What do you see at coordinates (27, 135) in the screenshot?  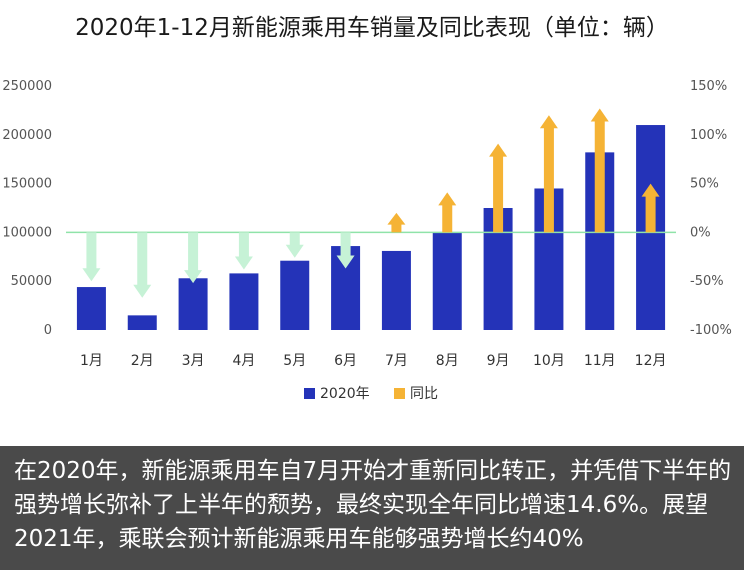 I see `y-left-tick-label: 200000` at bounding box center [27, 135].